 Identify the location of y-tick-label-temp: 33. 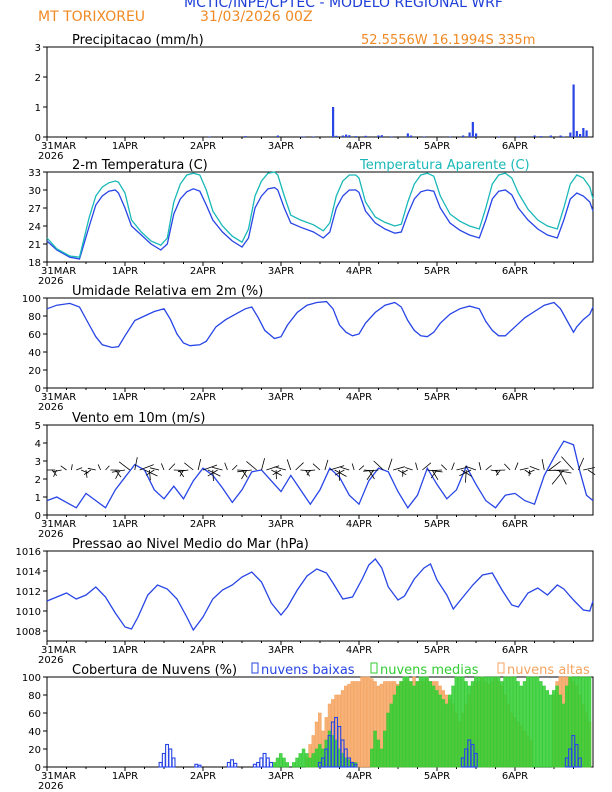
(34, 173).